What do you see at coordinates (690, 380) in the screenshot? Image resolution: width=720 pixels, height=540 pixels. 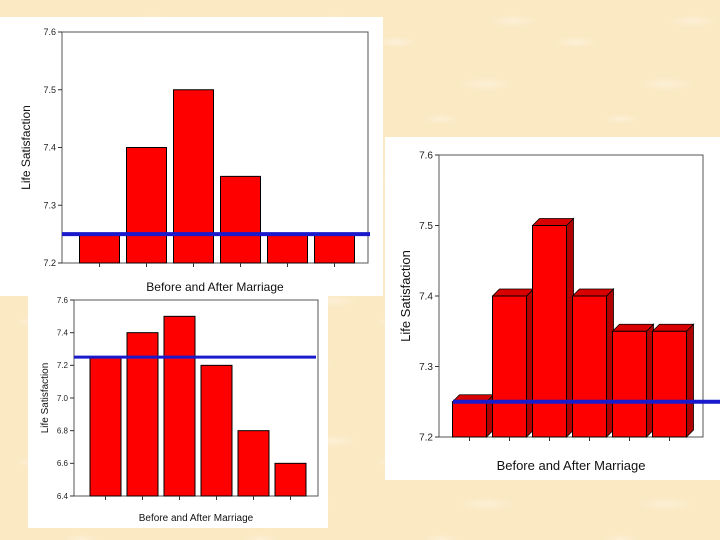 I see `bar-side` at bounding box center [690, 380].